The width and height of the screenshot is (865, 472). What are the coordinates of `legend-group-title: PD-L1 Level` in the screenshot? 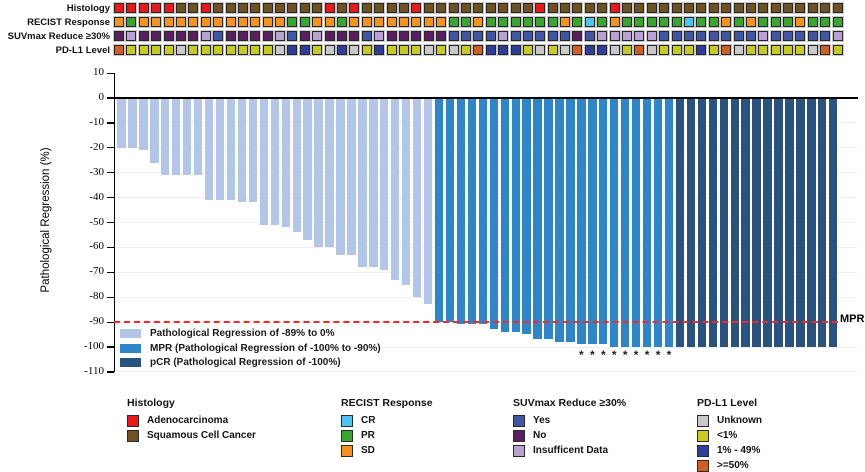 It's located at (727, 403).